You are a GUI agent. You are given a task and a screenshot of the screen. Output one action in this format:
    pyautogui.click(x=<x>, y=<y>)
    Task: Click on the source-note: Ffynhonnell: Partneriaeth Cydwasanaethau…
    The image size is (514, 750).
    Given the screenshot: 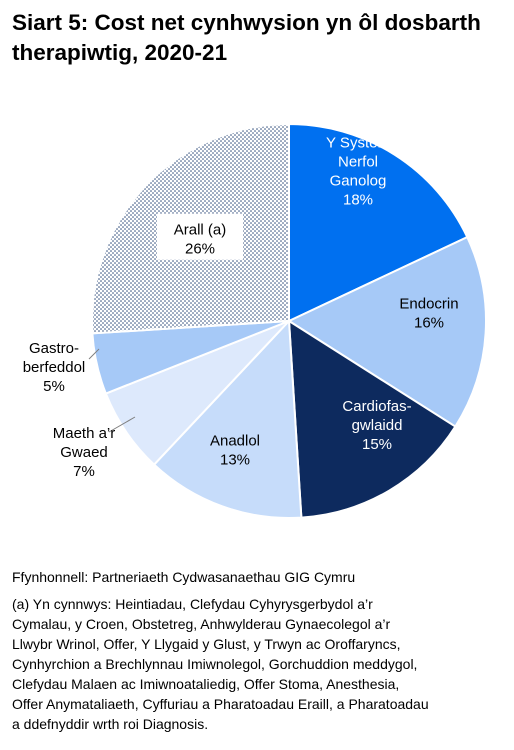 What is the action you would take?
    pyautogui.click(x=184, y=577)
    